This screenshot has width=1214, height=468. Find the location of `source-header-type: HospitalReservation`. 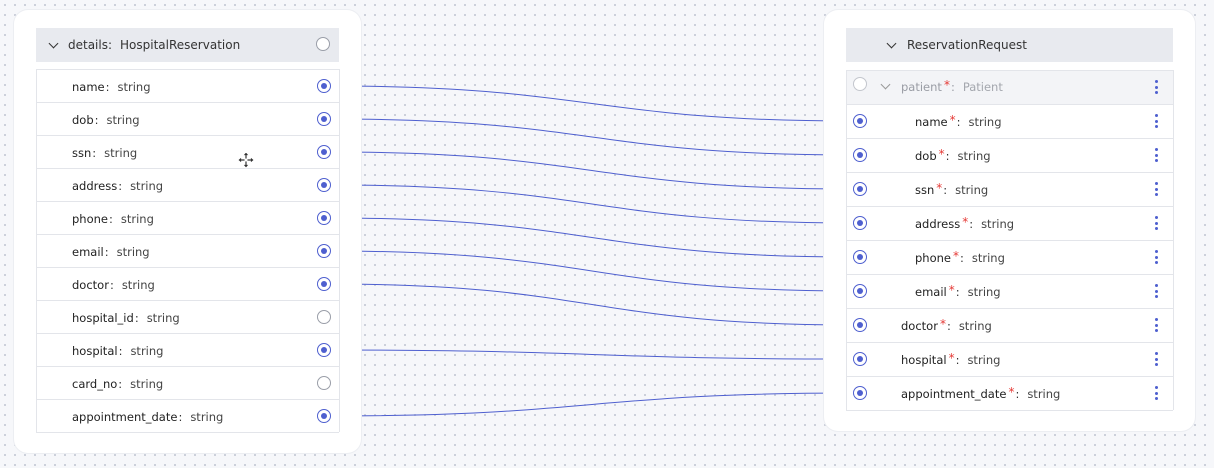

source-header-type: HospitalReservation is located at coordinates (180, 45).